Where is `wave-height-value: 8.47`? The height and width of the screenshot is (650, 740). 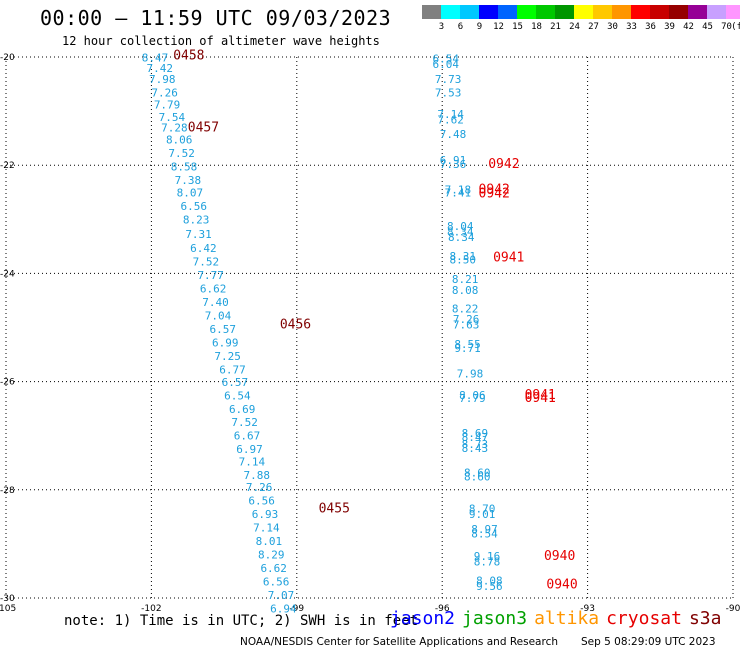 wave-height-value: 8.47 is located at coordinates (475, 437).